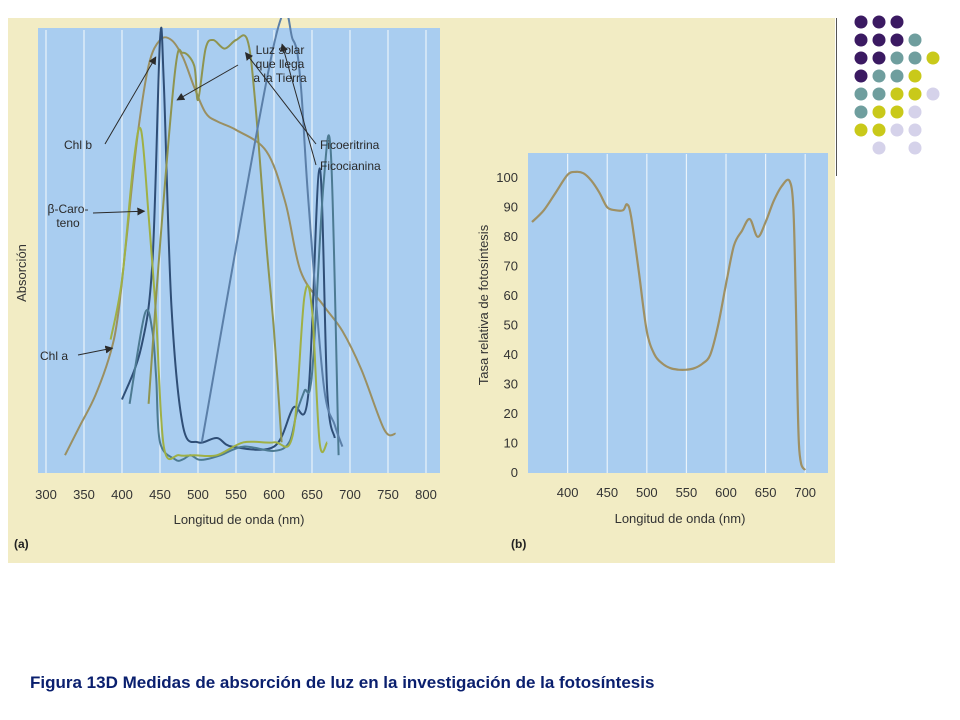  What do you see at coordinates (726, 492) in the screenshot?
I see `chart-b-x-tick-label: 600` at bounding box center [726, 492].